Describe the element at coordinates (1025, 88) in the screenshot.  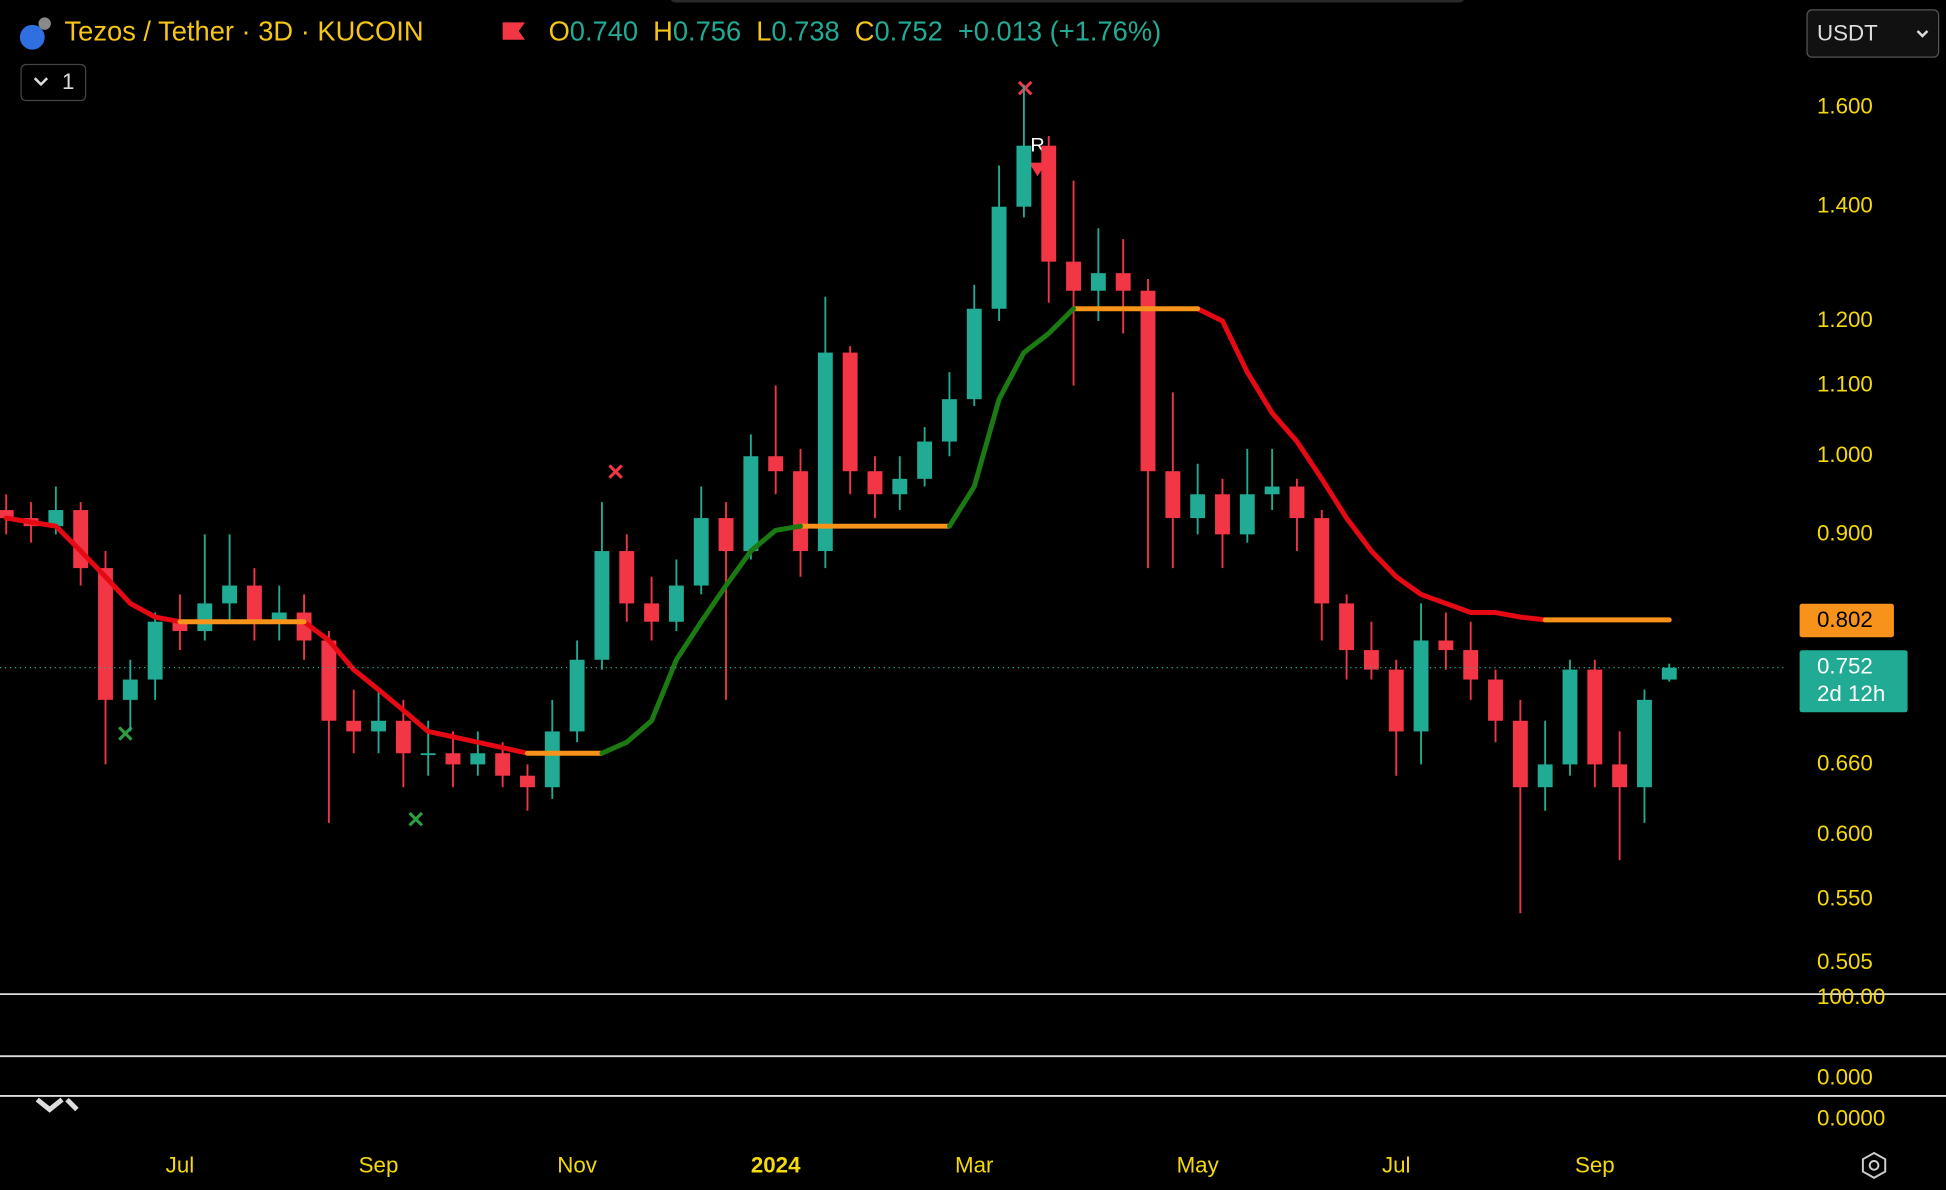
I see `sell-marker` at that location.